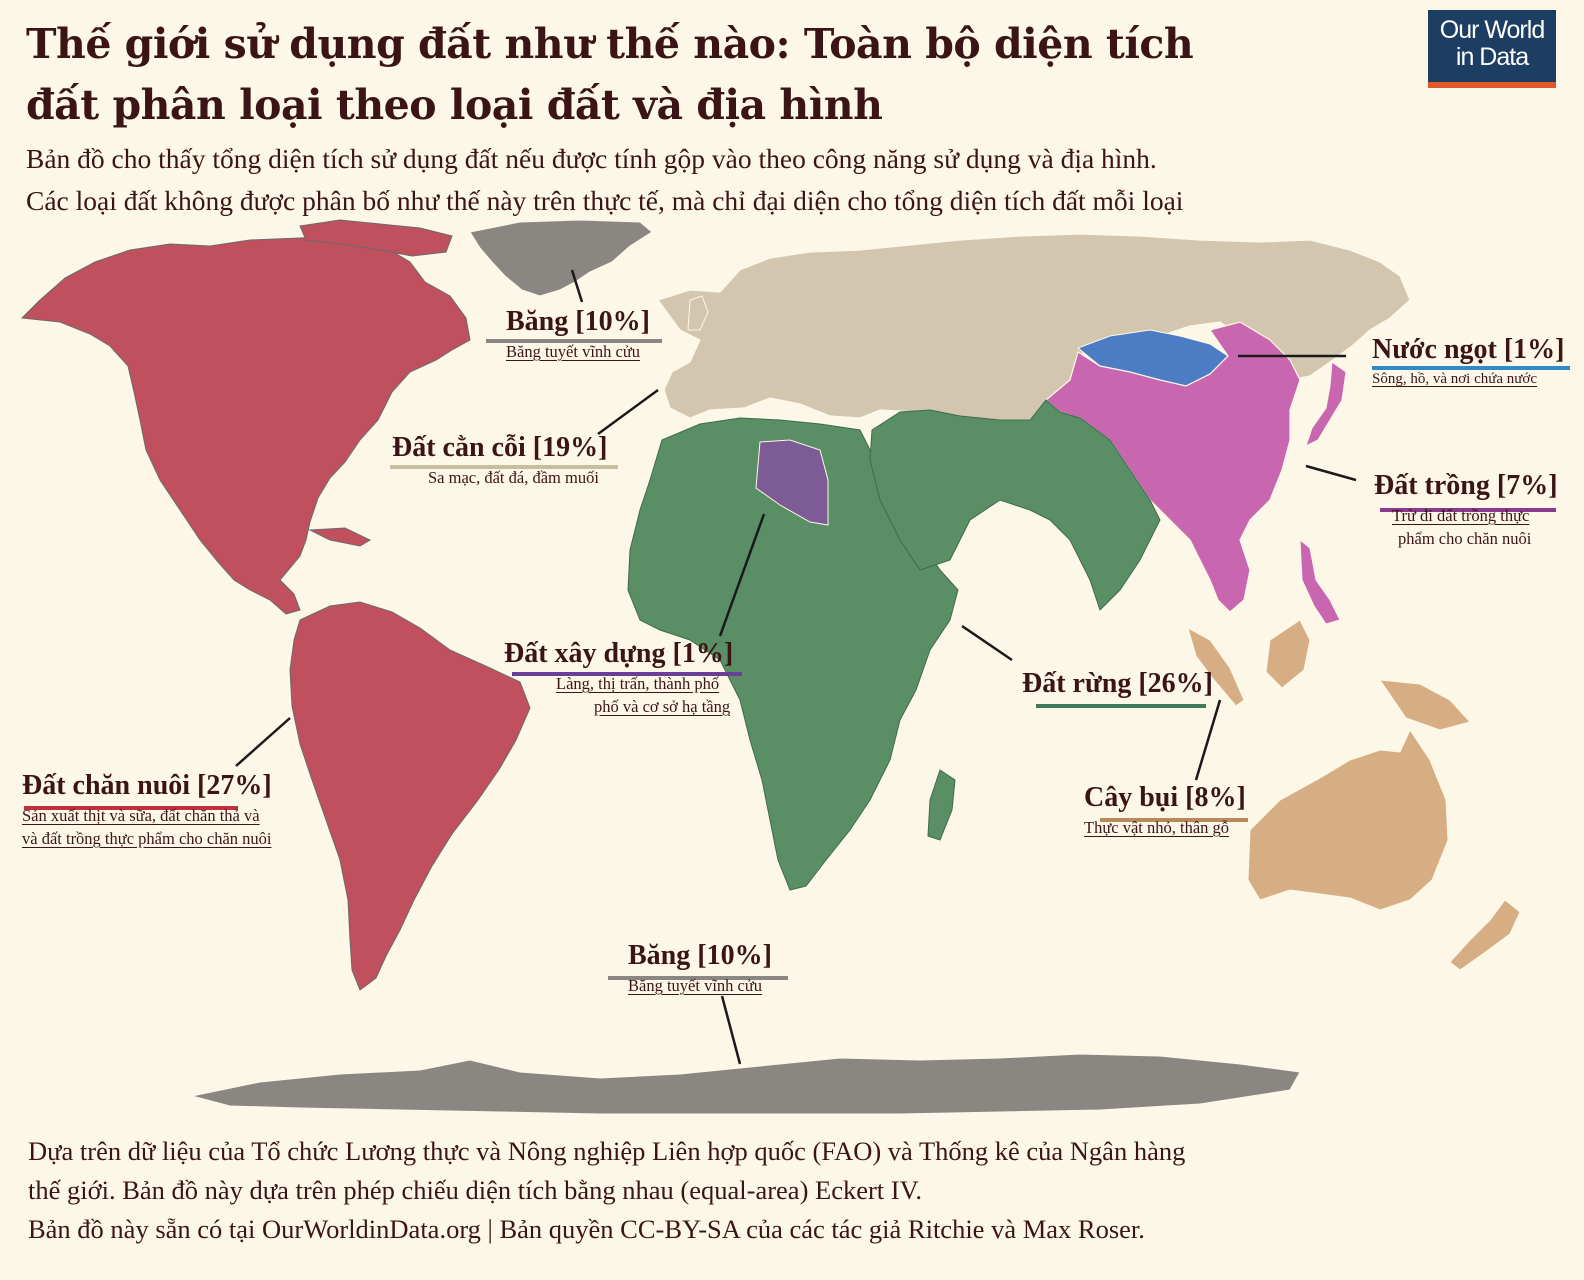 Image resolution: width=1584 pixels, height=1280 pixels. Describe the element at coordinates (1174, 820) in the screenshot. I see `bar-shrub` at that location.